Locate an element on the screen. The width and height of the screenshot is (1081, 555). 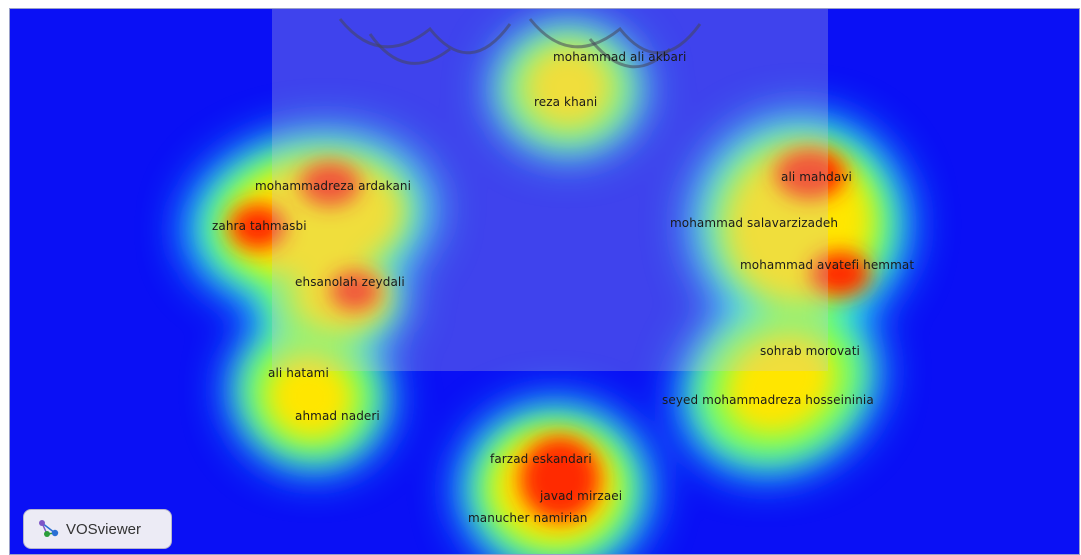
node-label: javad mirzaei is located at coordinates (581, 496).